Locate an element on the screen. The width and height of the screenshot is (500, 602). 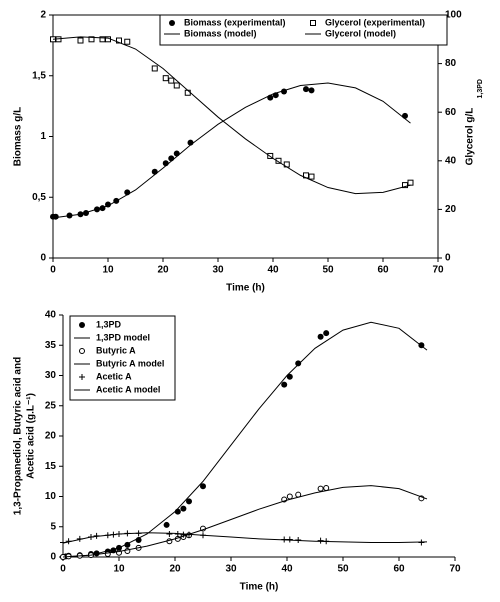
legend-label: Butyric A is located at coordinates (116, 350).